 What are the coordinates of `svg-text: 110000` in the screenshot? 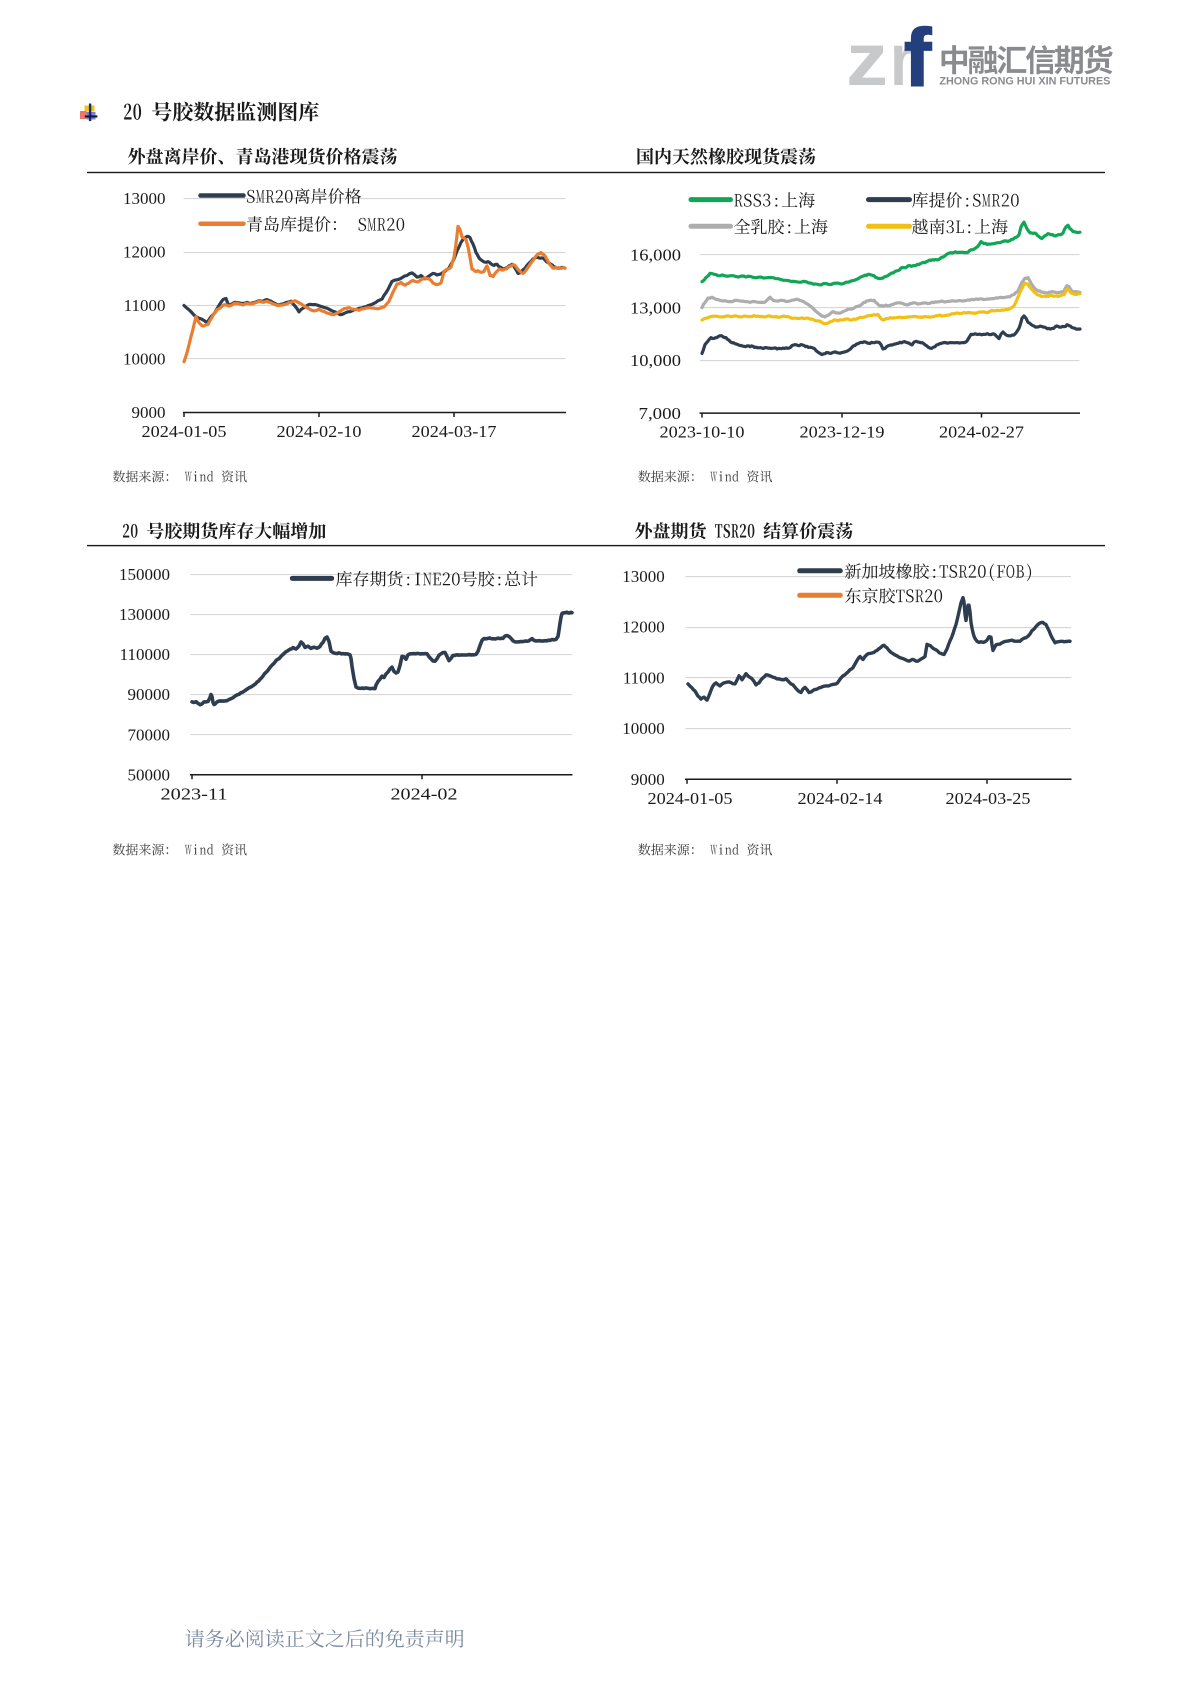 It's located at (145, 654).